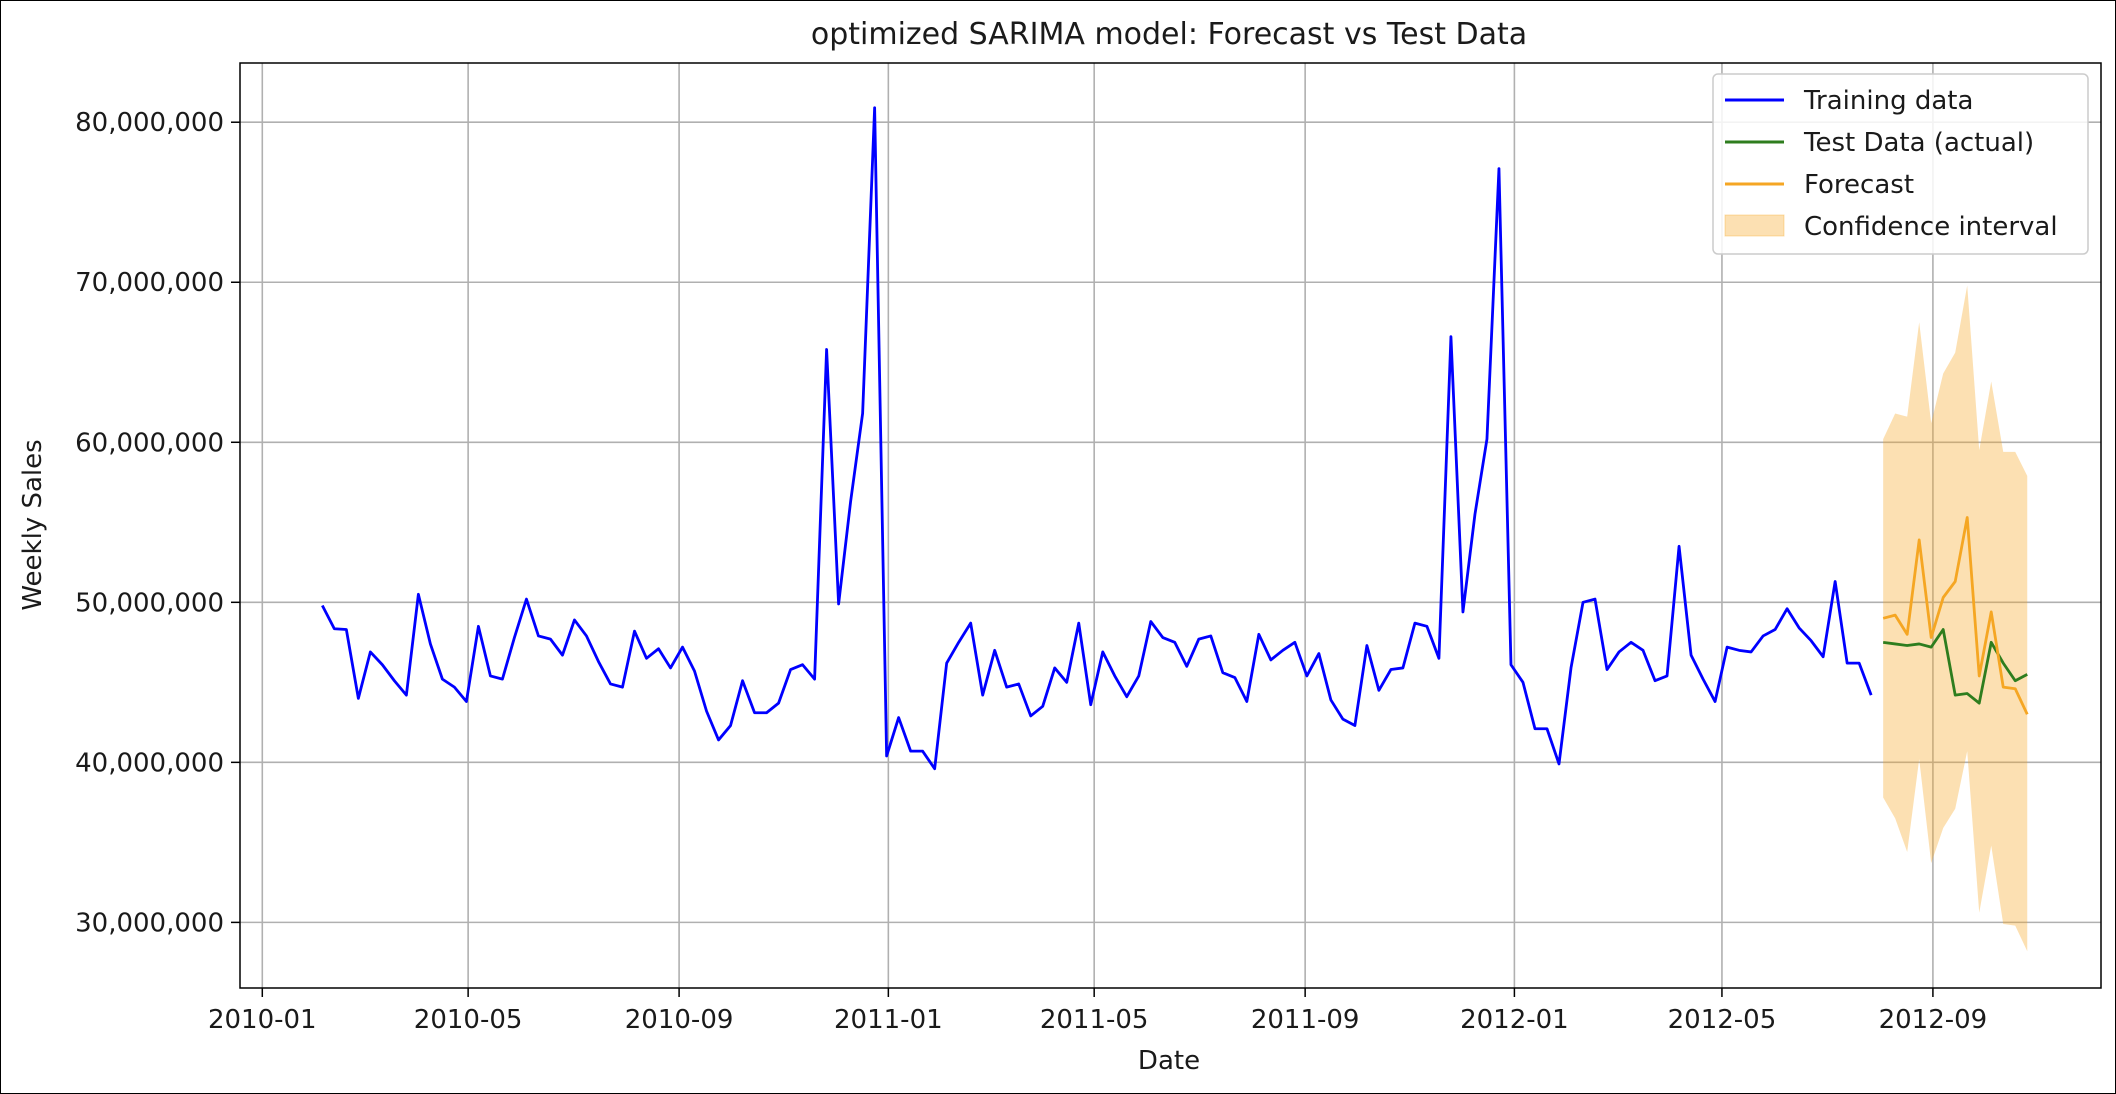 This screenshot has width=2116, height=1094. What do you see at coordinates (149, 443) in the screenshot?
I see `y-tick-label: 60,000,000` at bounding box center [149, 443].